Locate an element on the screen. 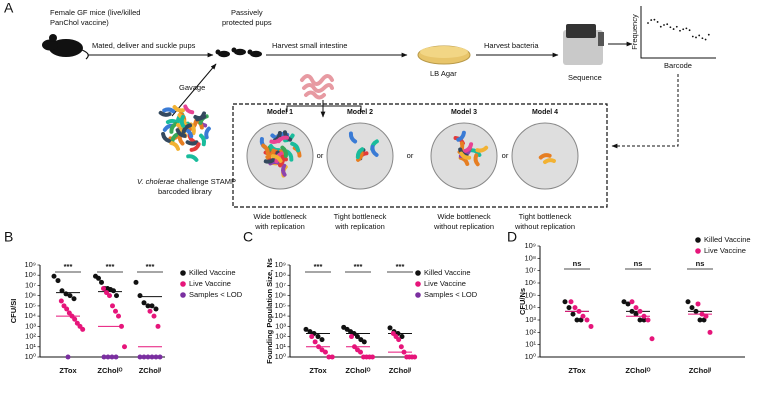 This screenshot has width=760, height=402. bracket is located at coordinates (324, 106).